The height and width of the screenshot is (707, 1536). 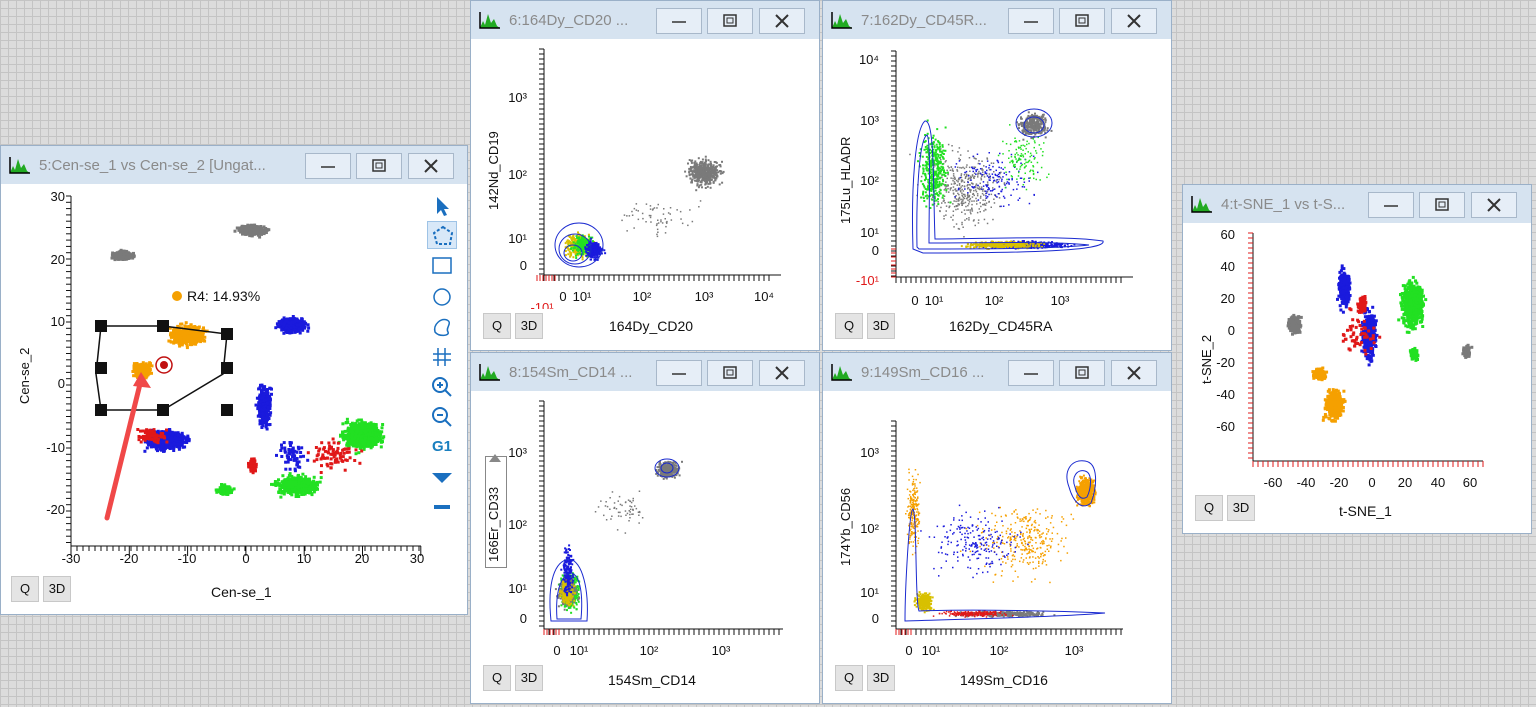 I want to click on y-axis-label: 174Yb_CD56, so click(x=845, y=526).